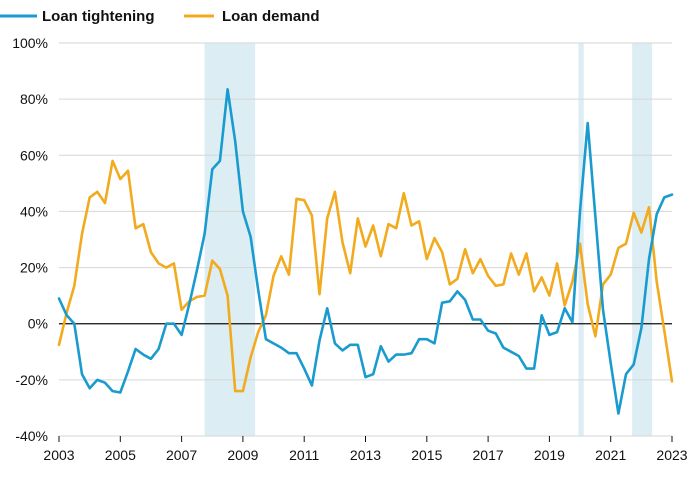 The height and width of the screenshot is (477, 700). I want to click on x-tick-label: 2003, so click(58, 455).